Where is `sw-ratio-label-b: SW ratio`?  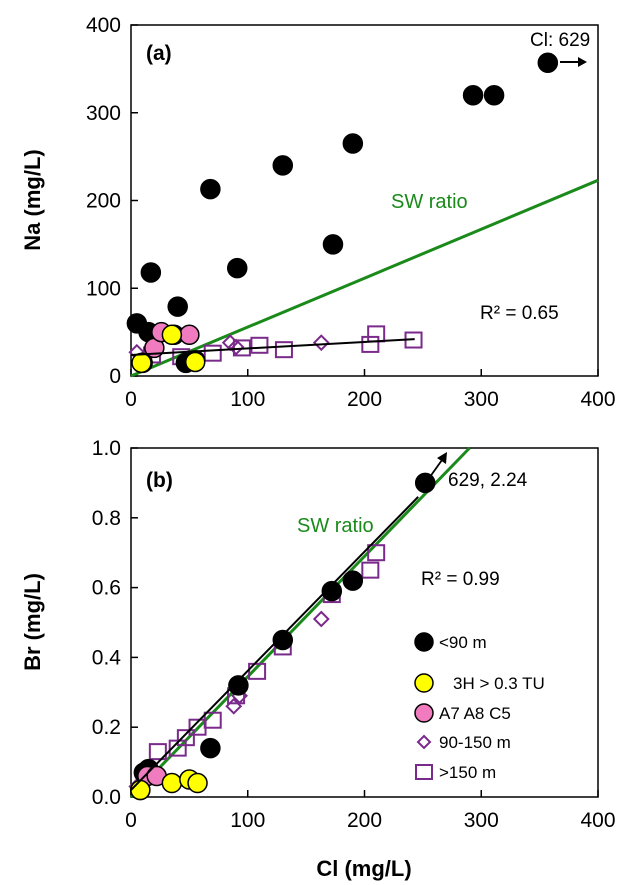 sw-ratio-label-b: SW ratio is located at coordinates (335, 526).